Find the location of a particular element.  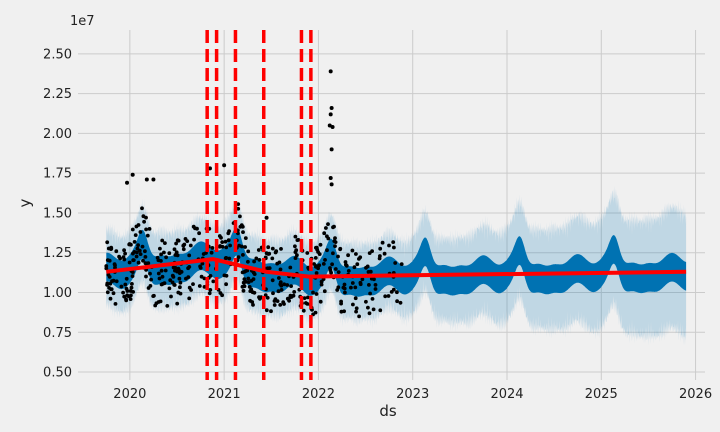

y-tick-label: 1.75 is located at coordinates (57, 174).